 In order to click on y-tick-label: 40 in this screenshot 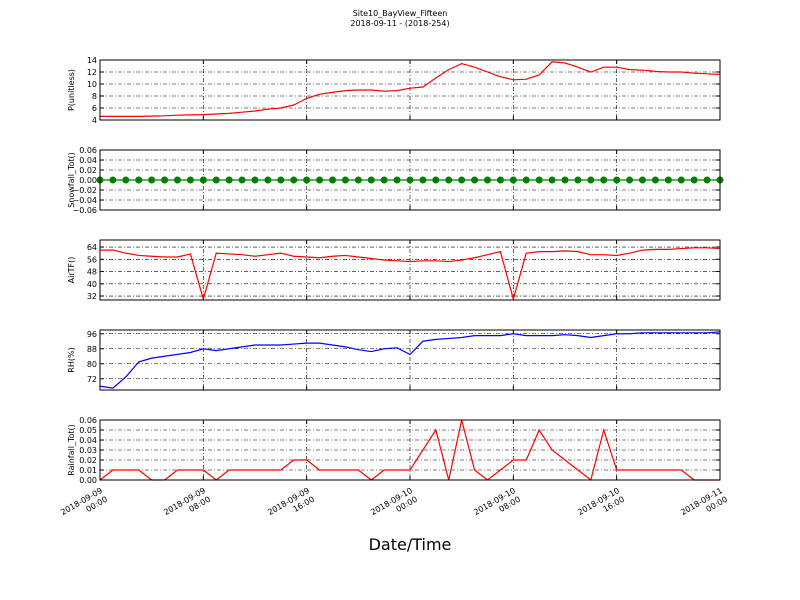, I will do `click(92, 284)`.